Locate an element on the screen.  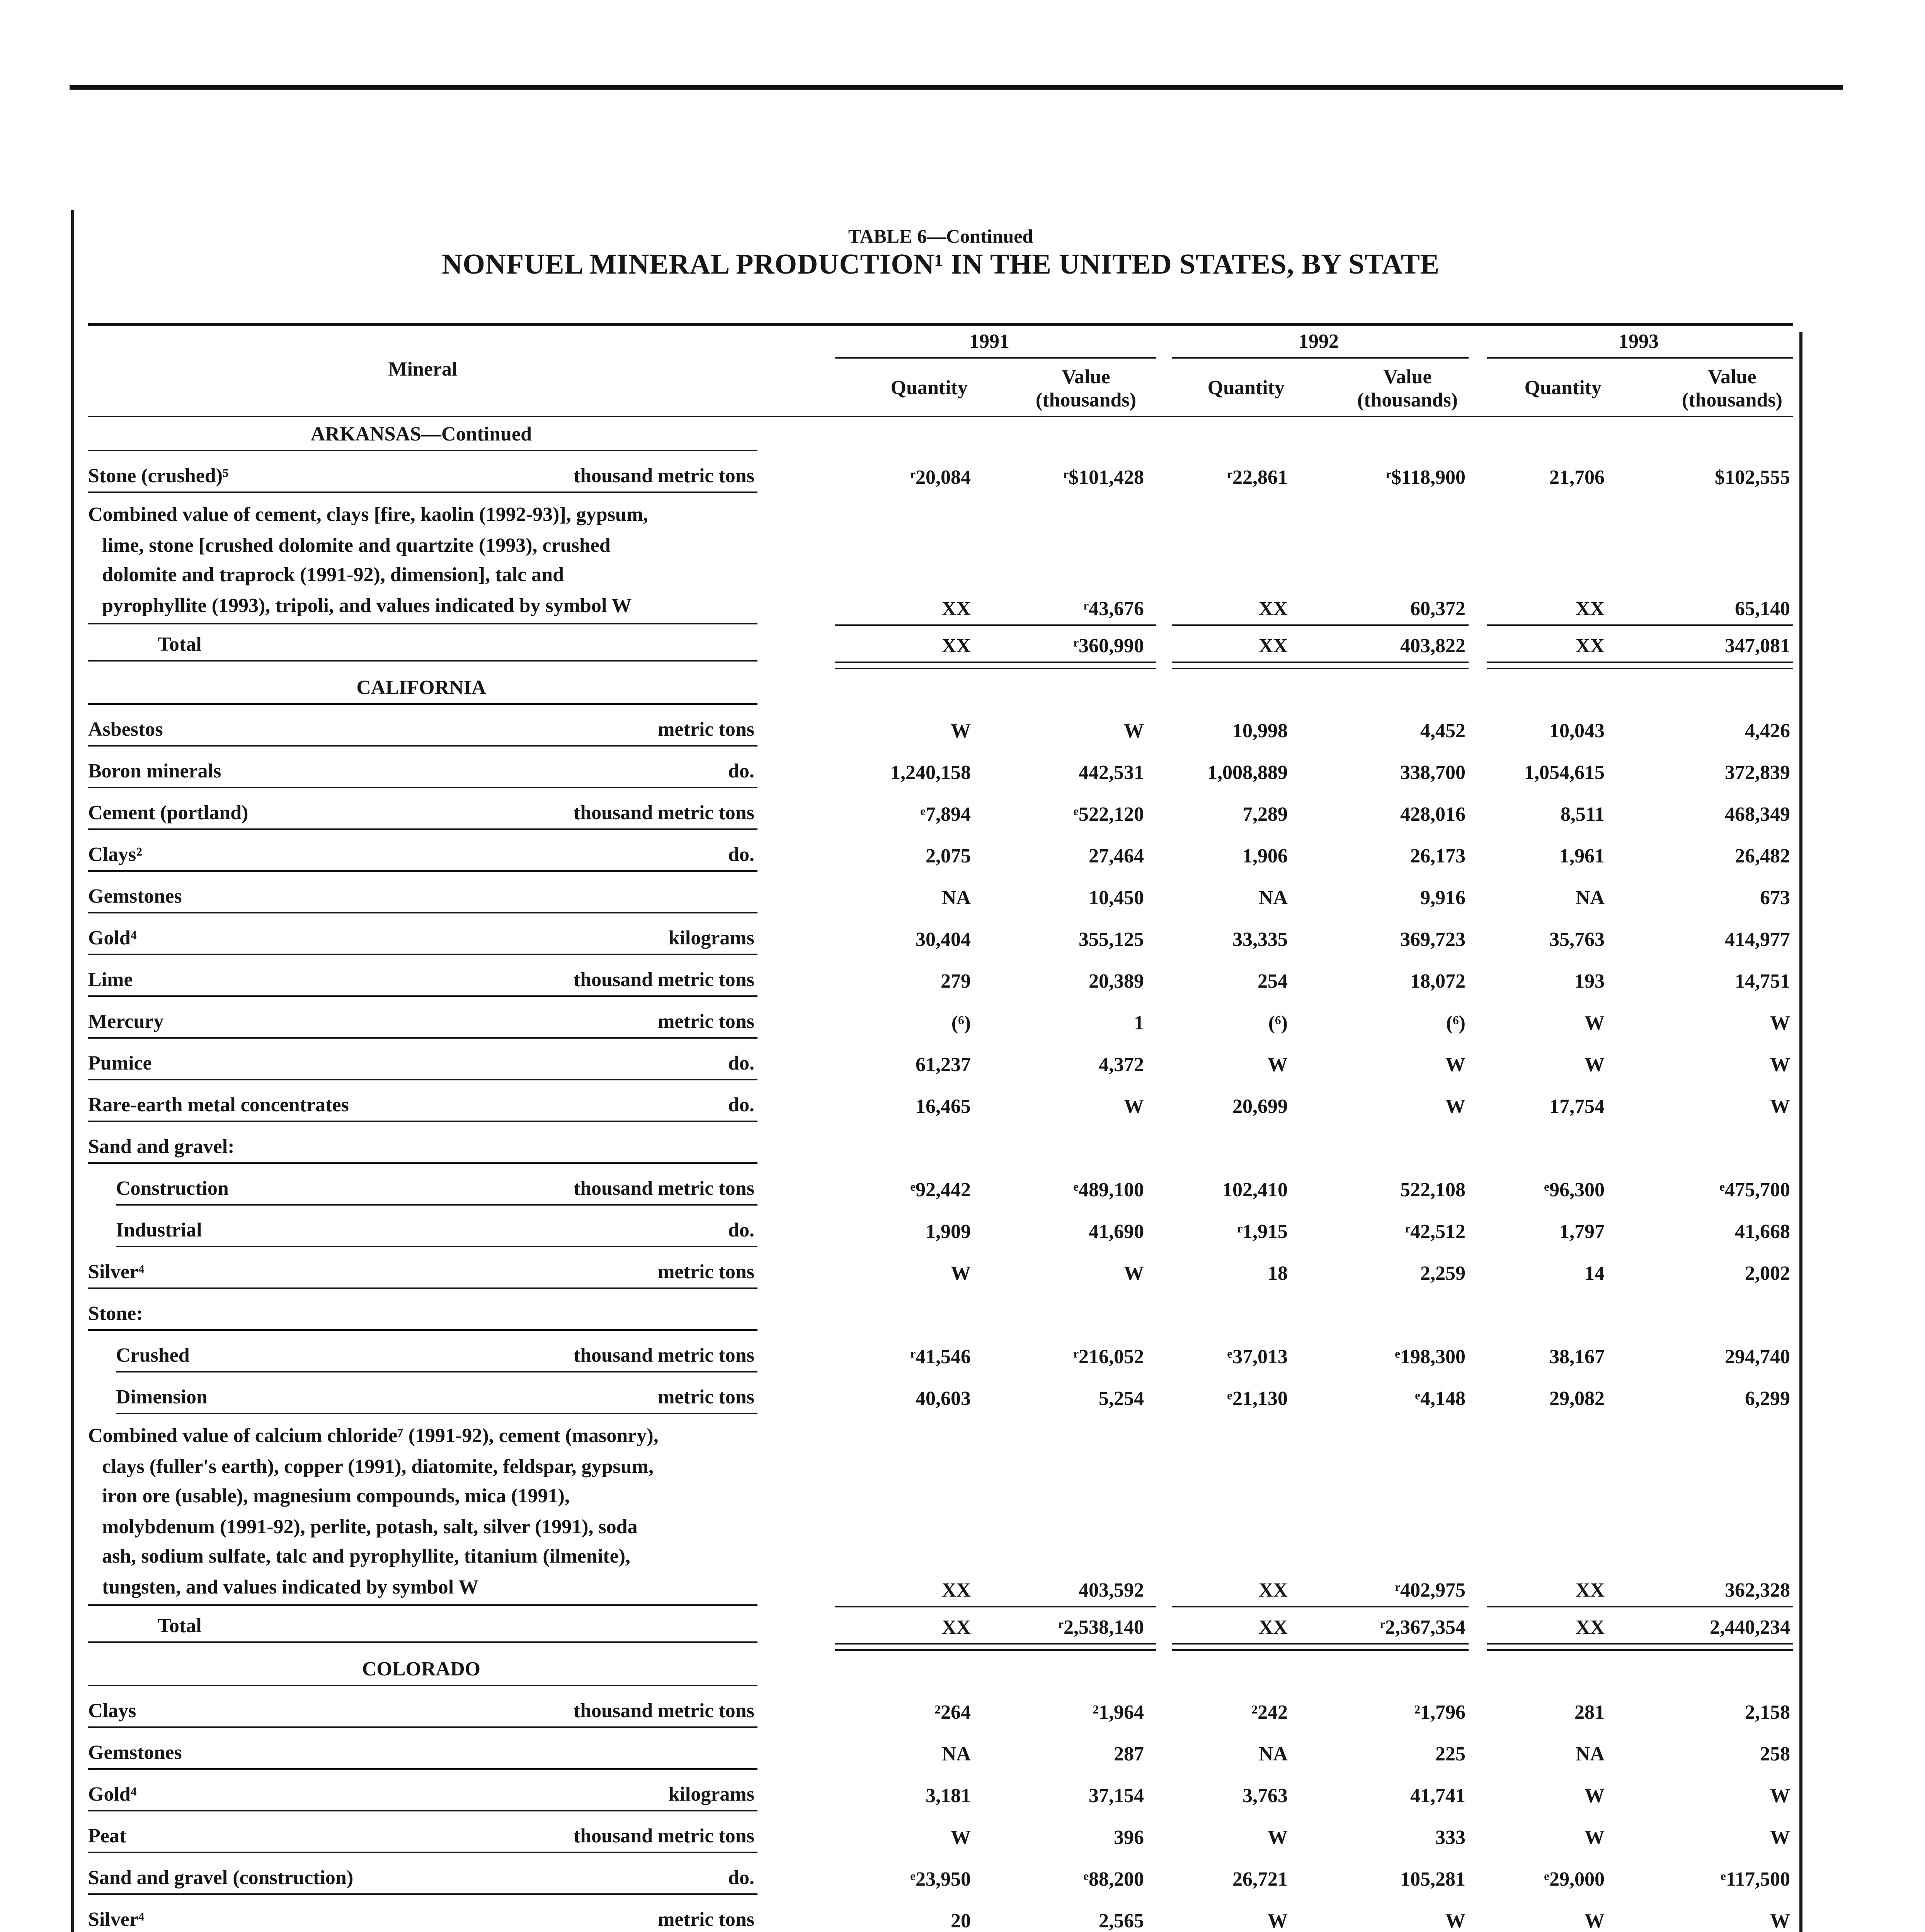
year-col-group: 21,706 $102,555 is located at coordinates (1627, 479).